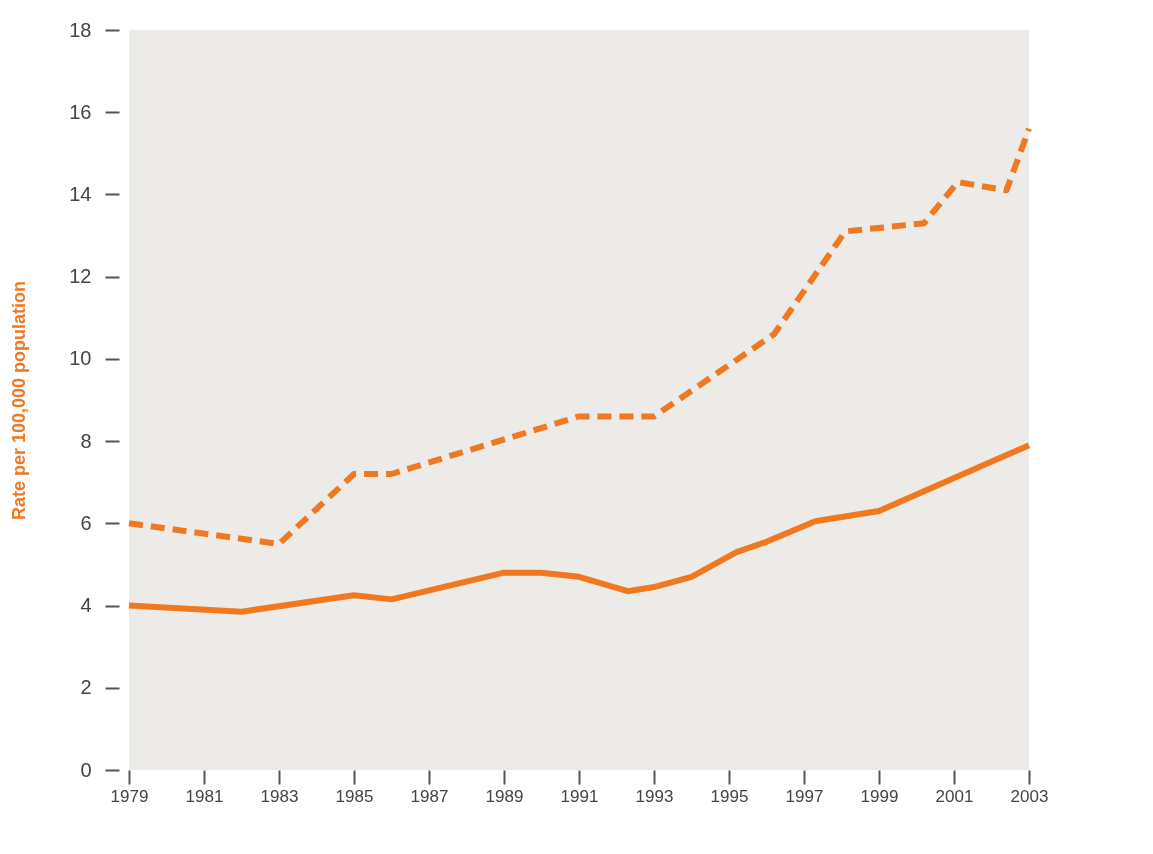 The width and height of the screenshot is (1153, 854). I want to click on y-tick-label: 8, so click(86, 440).